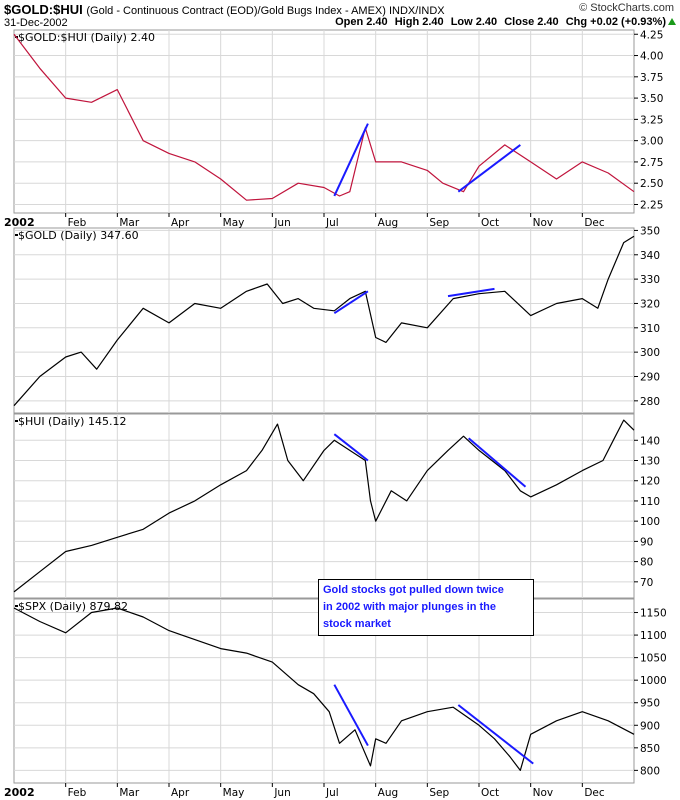  I want to click on panel-label: $SPX (Daily) 879.82, so click(73, 606).